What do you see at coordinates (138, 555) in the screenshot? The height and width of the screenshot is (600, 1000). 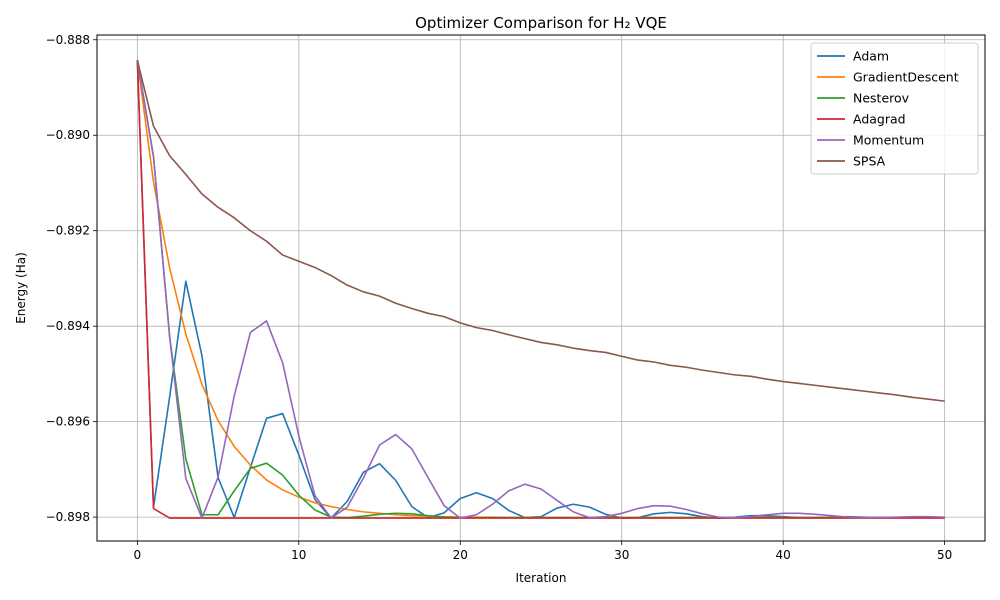 I see `x-tick-label: 0` at bounding box center [138, 555].